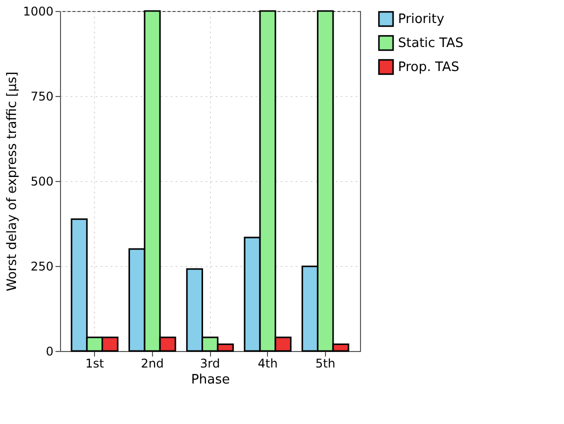 The width and height of the screenshot is (564, 424). Describe the element at coordinates (50, 351) in the screenshot. I see `y-tick-label: 0` at that location.